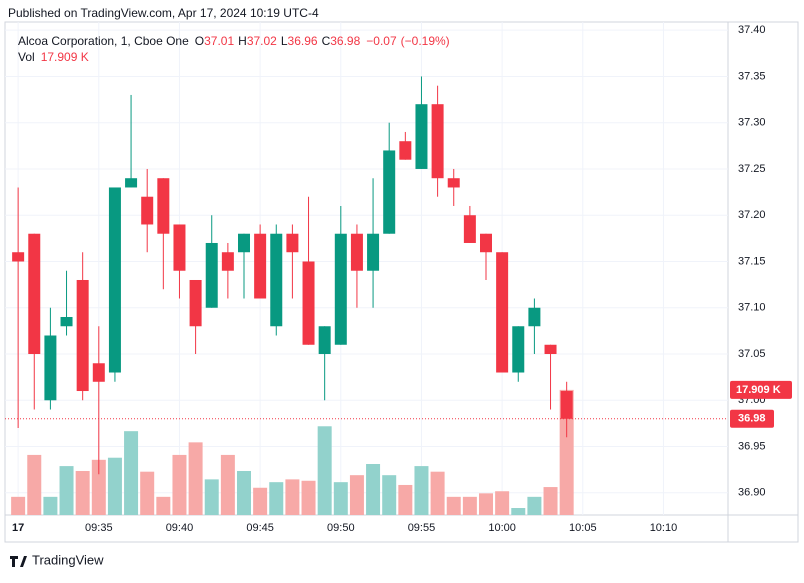  I want to click on volume-badge, so click(761, 389).